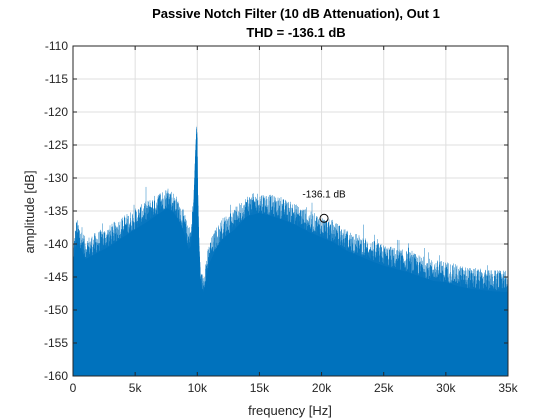 The height and width of the screenshot is (420, 560). What do you see at coordinates (136, 388) in the screenshot?
I see `x-tick-label: 5k` at bounding box center [136, 388].